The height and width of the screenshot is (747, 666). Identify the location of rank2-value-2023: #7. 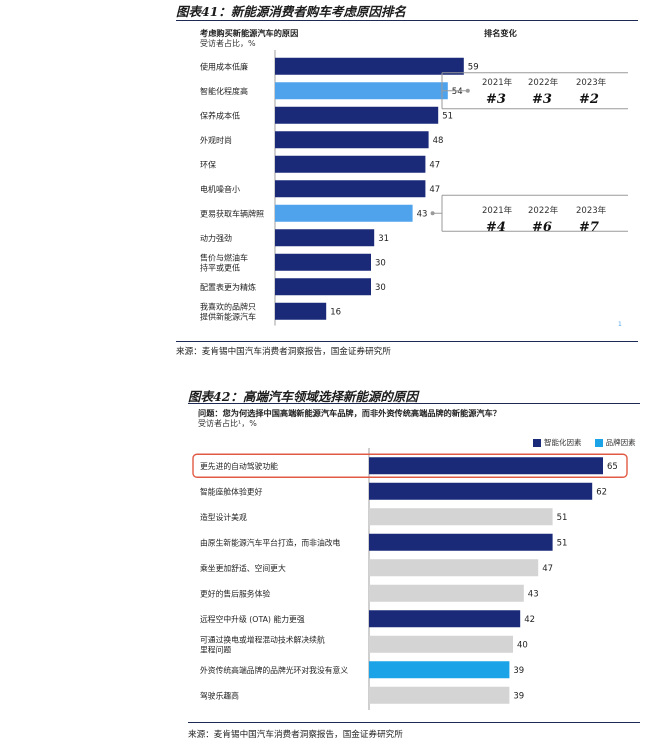
(589, 227).